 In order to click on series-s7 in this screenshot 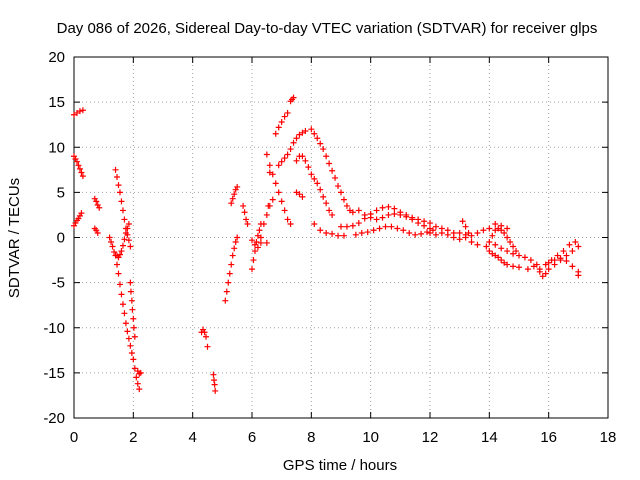, I will do `click(123, 208)`.